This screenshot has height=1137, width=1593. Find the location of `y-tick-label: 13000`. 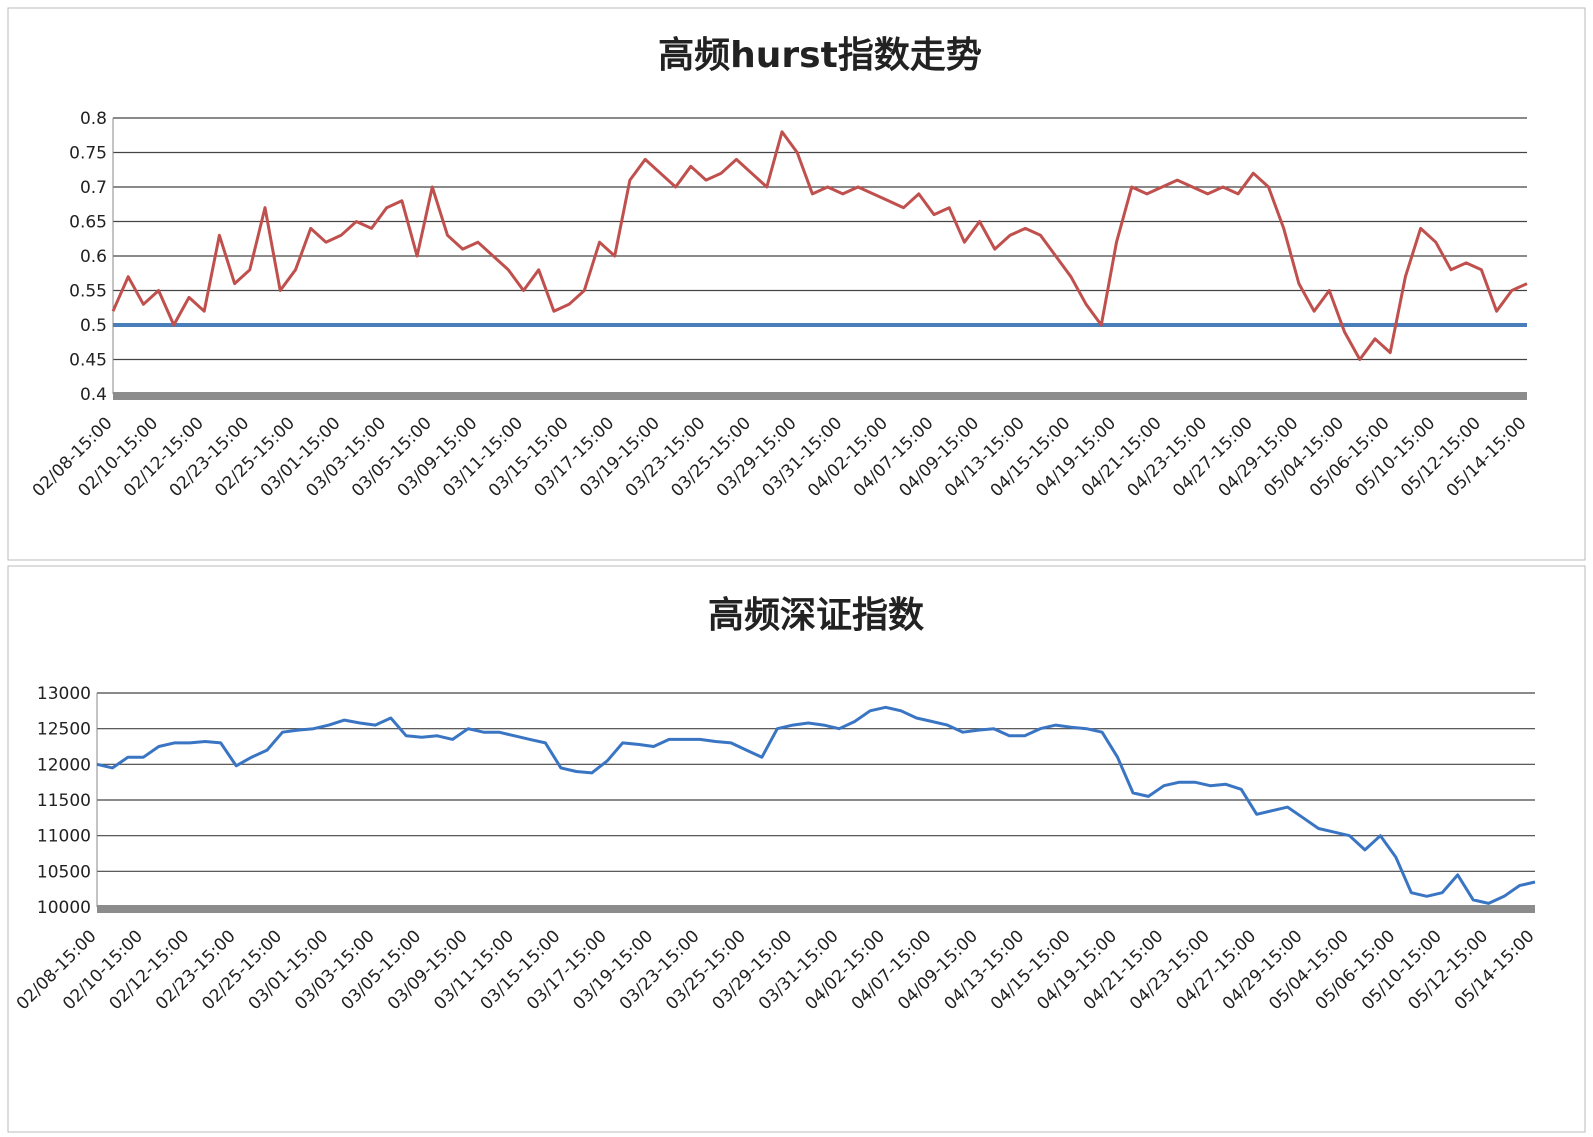

y-tick-label: 13000 is located at coordinates (64, 694).